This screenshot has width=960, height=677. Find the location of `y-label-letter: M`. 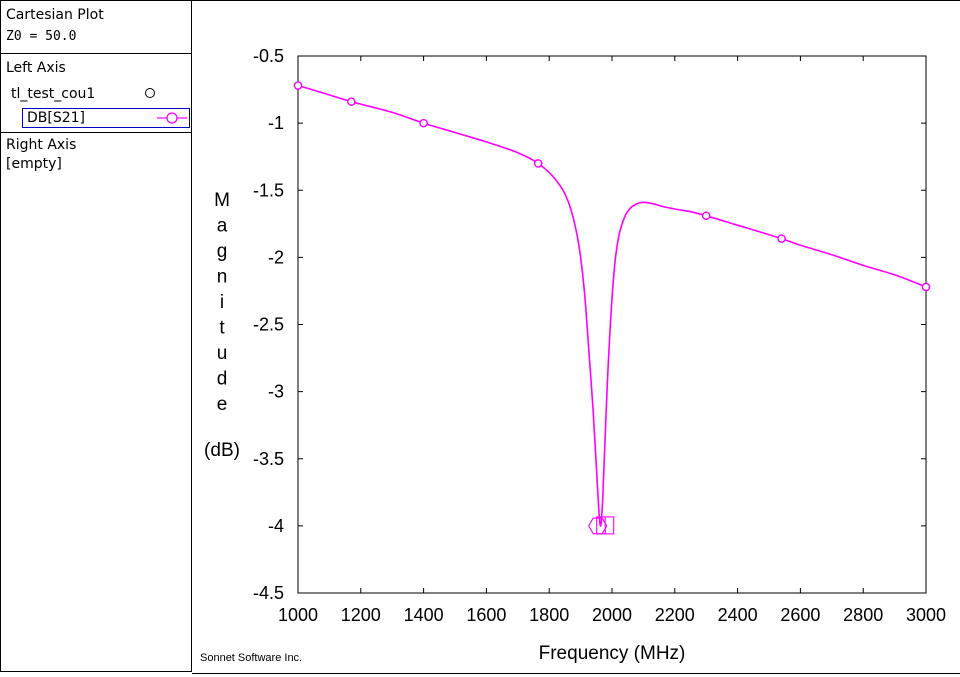

y-label-letter: M is located at coordinates (222, 200).